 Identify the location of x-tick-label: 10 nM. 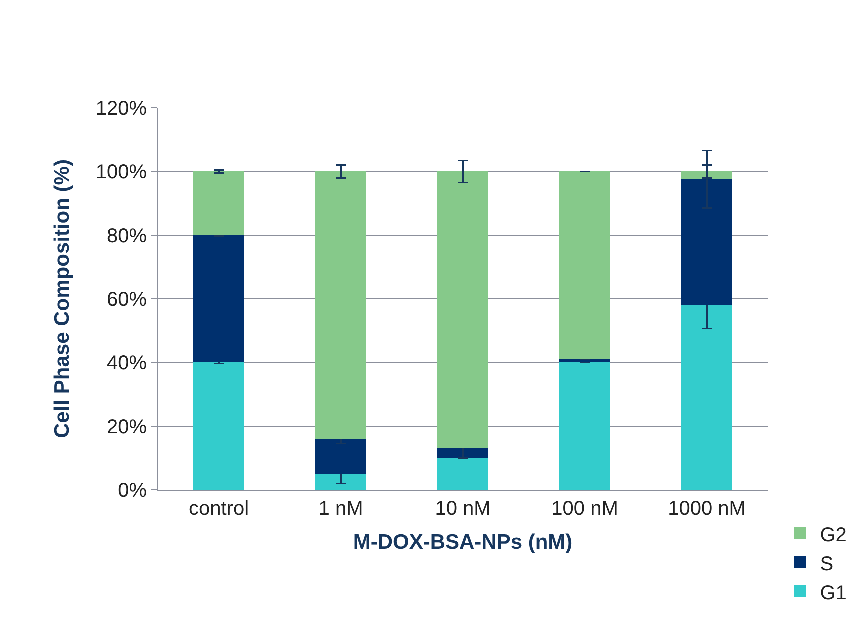
(463, 509).